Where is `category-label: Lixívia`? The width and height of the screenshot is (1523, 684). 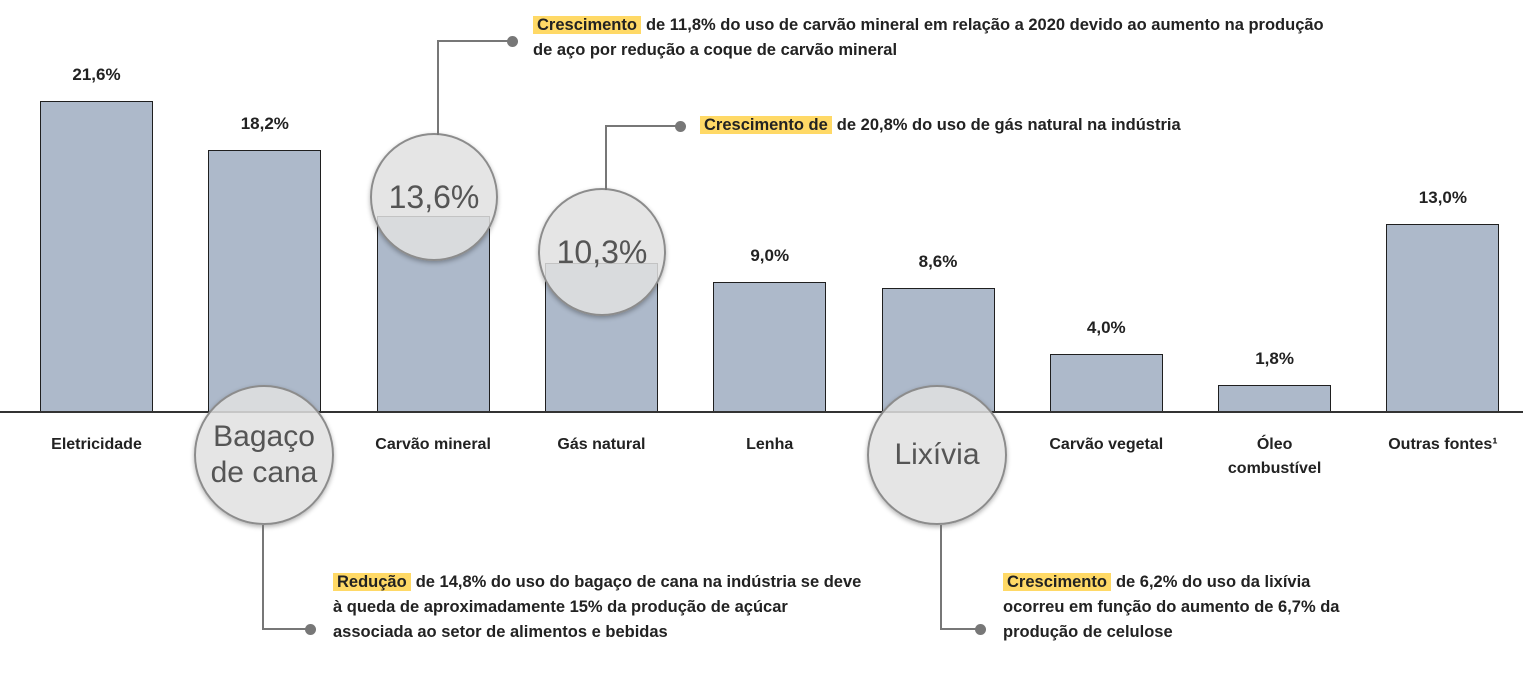 category-label: Lixívia is located at coordinates (937, 455).